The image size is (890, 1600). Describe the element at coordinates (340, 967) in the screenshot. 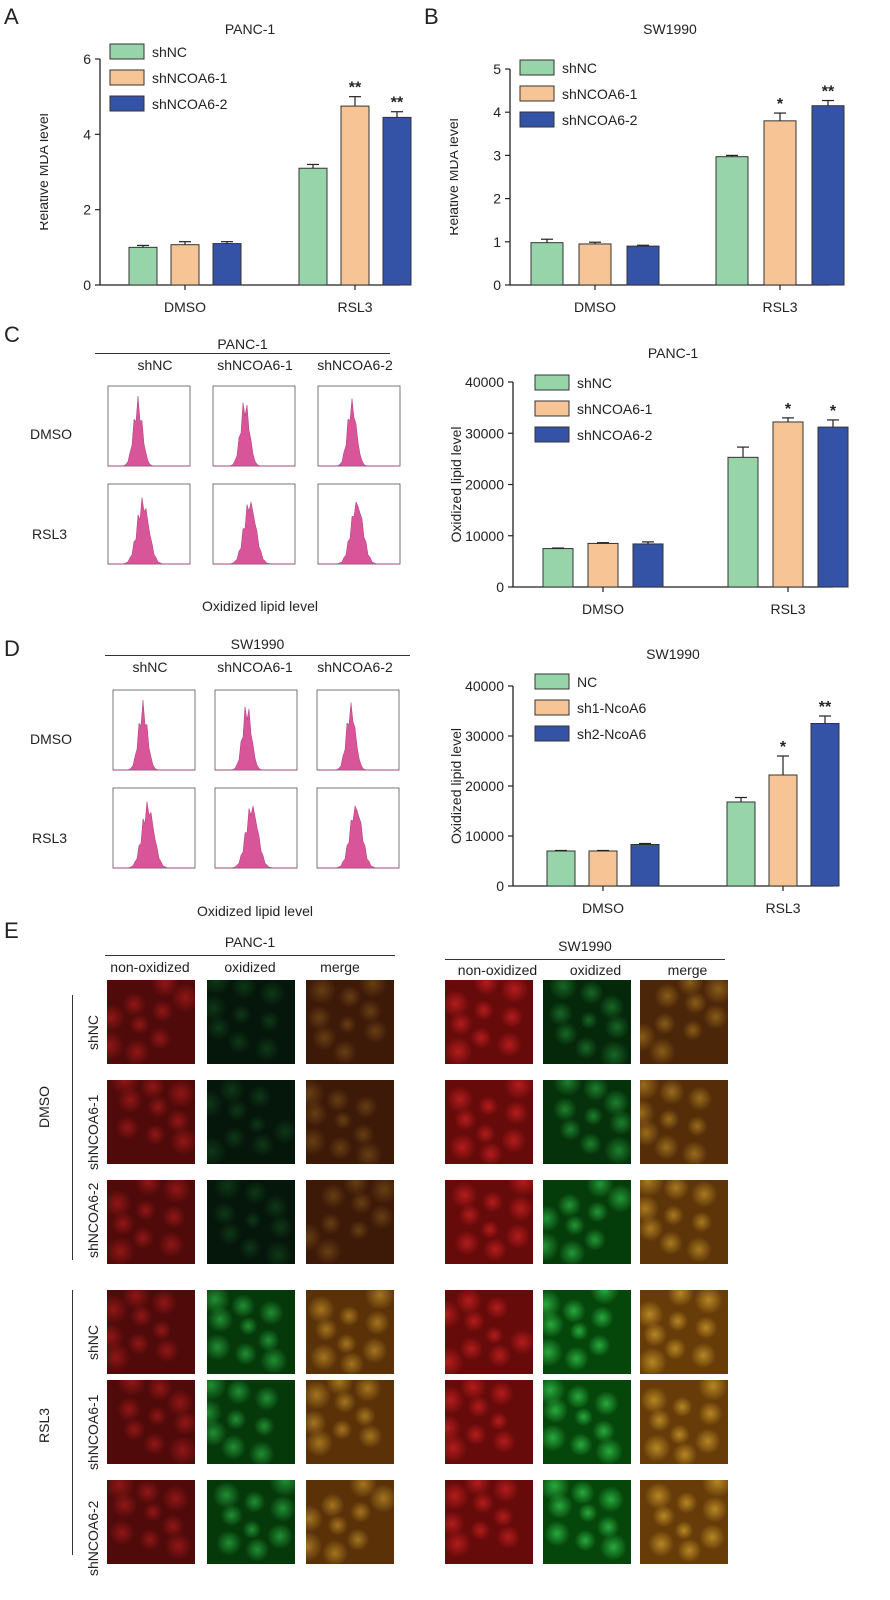

I see `micro-col-label: merge` at that location.